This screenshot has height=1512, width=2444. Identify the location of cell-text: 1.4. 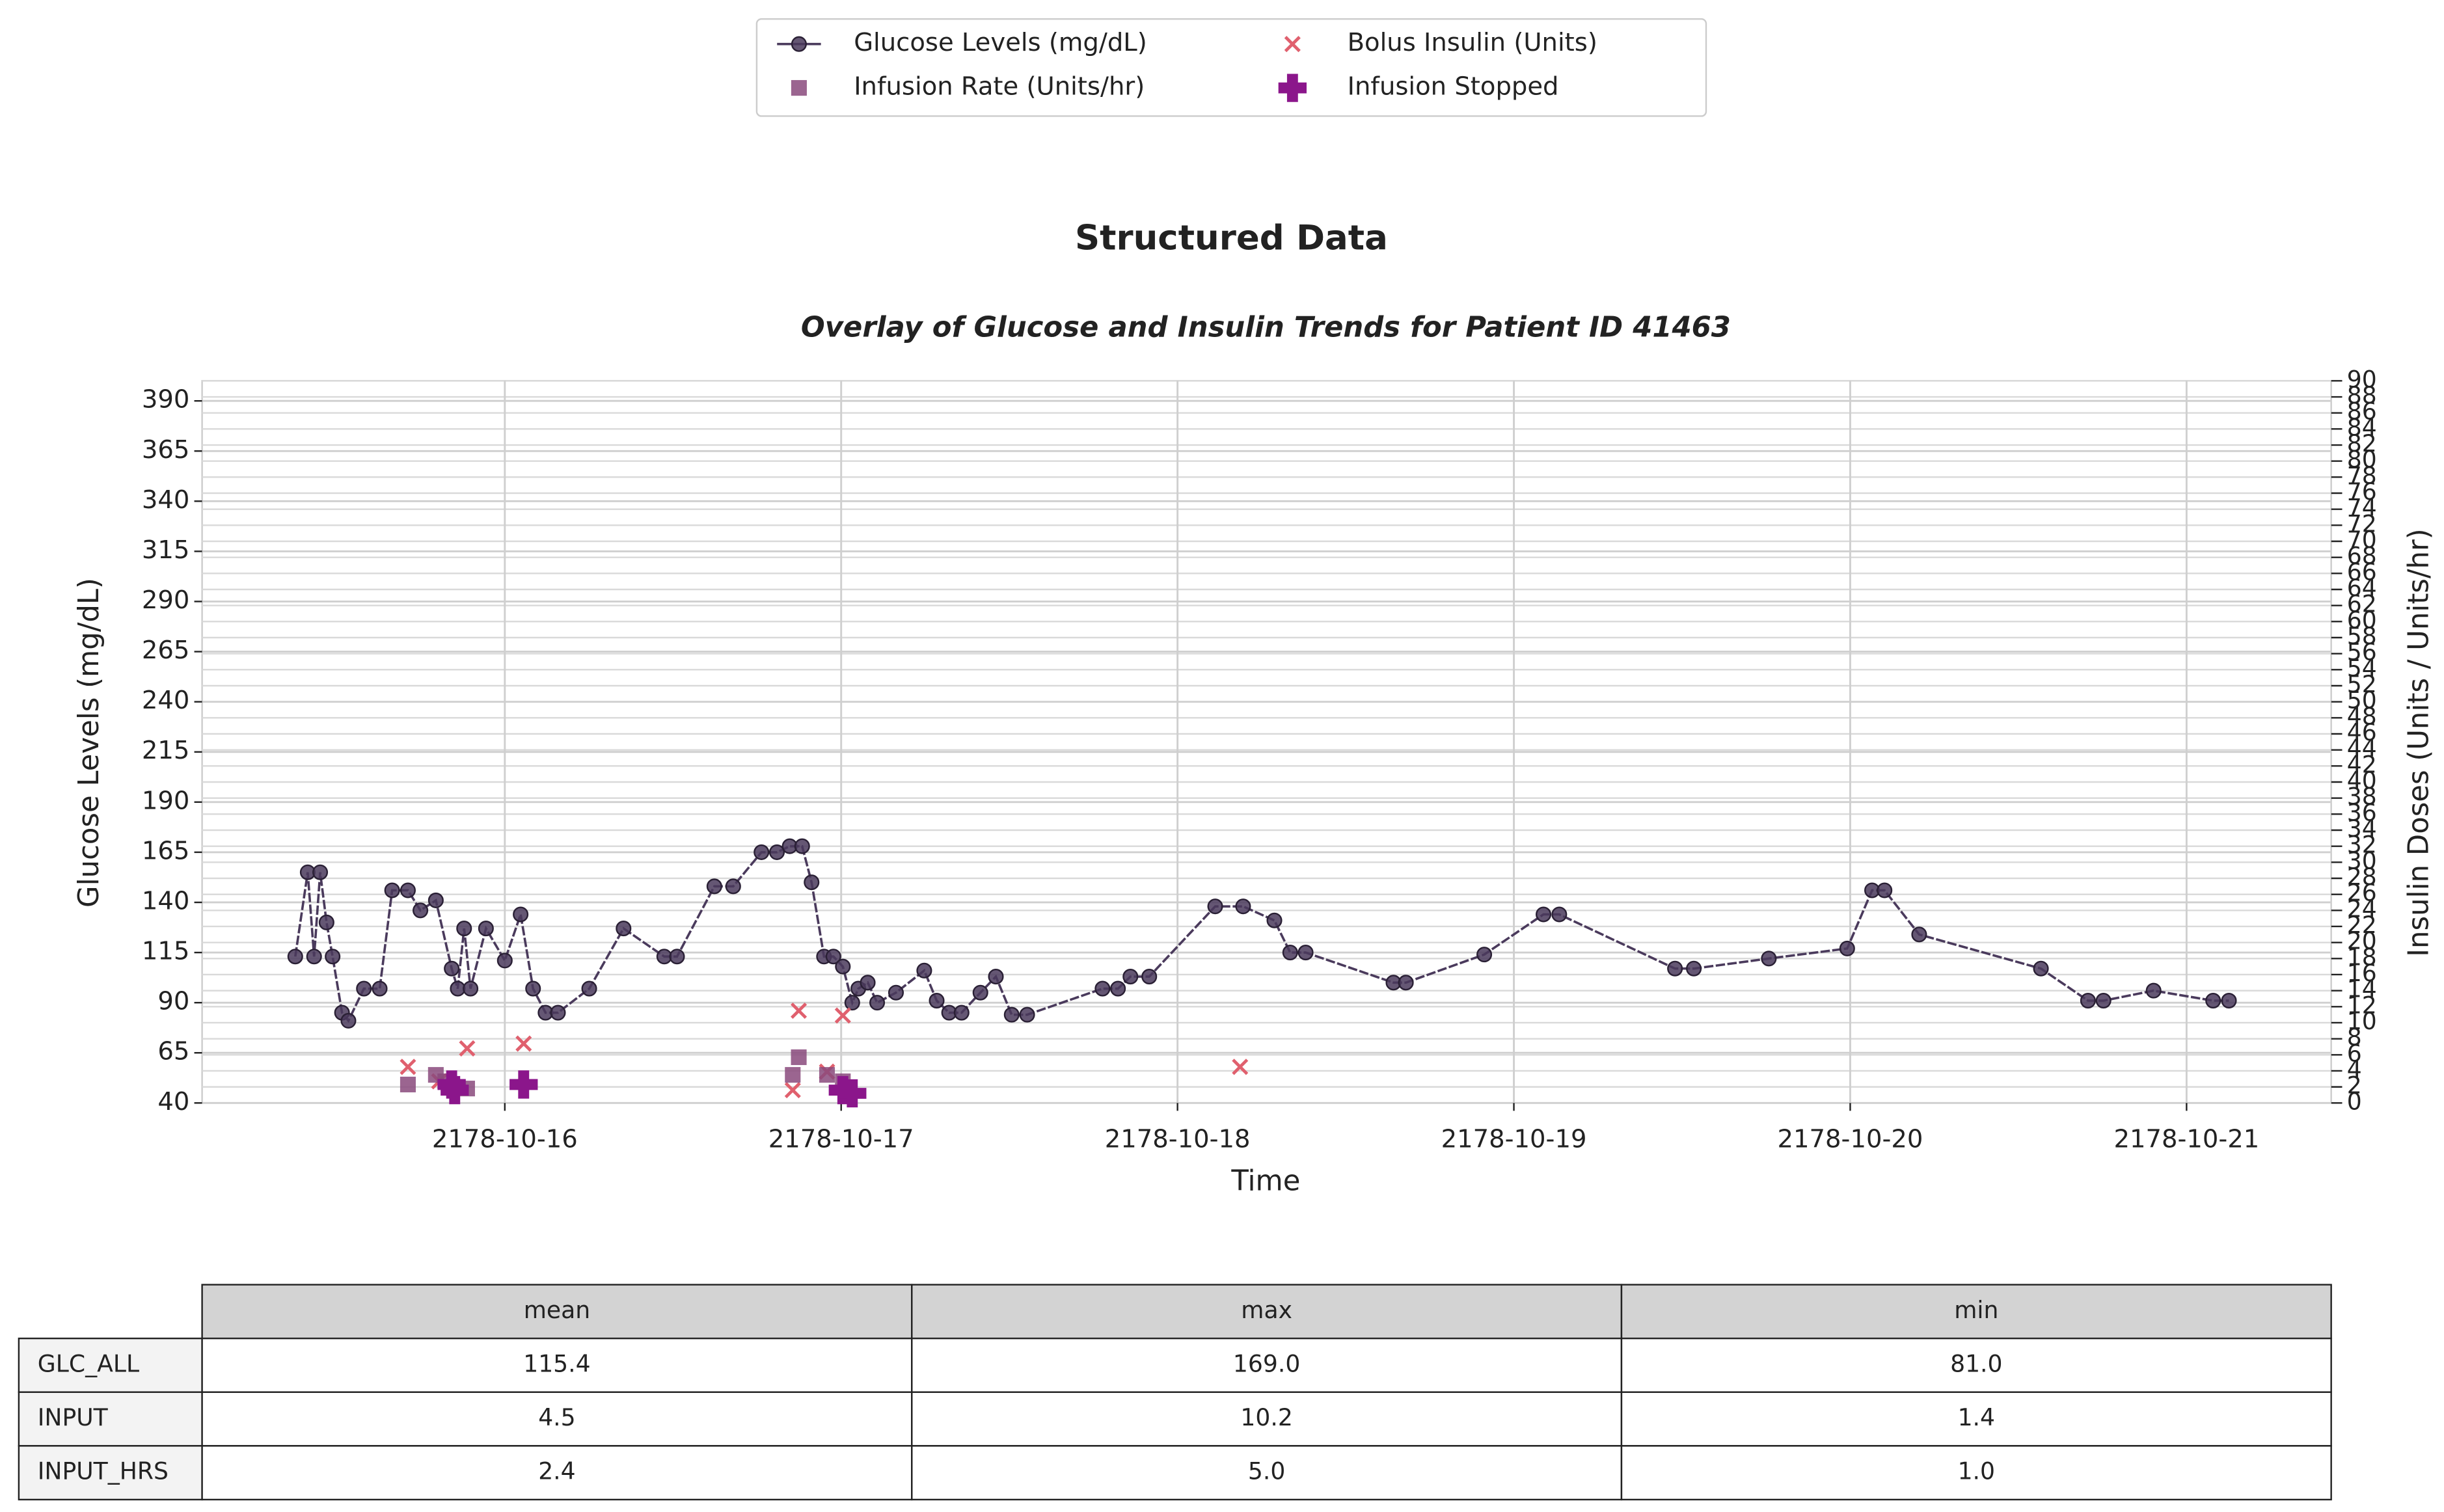
(1976, 1417).